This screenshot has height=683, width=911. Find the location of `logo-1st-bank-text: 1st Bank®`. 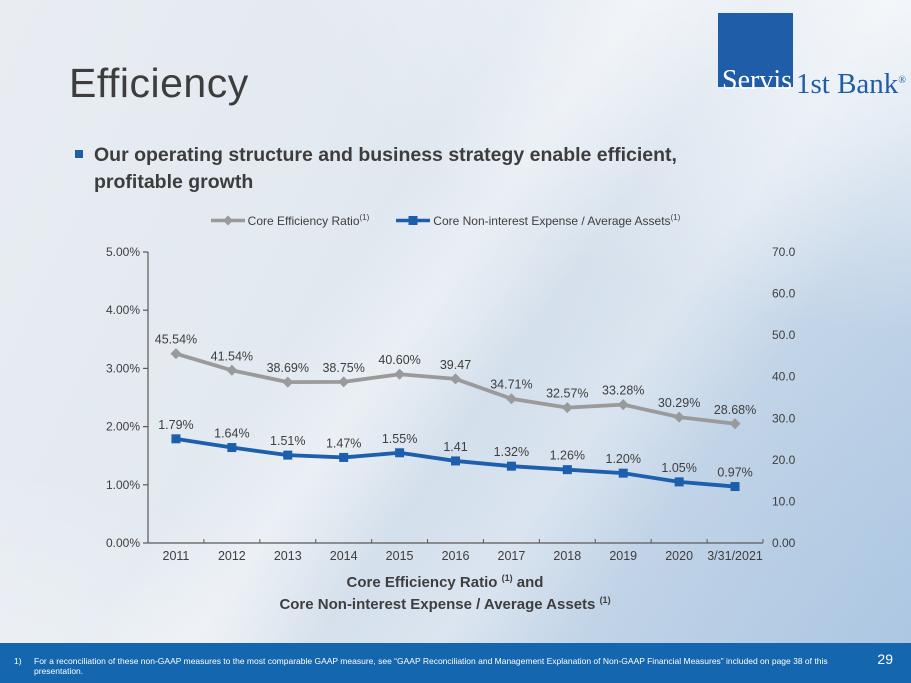

logo-1st-bank-text: 1st Bank® is located at coordinates (851, 82).